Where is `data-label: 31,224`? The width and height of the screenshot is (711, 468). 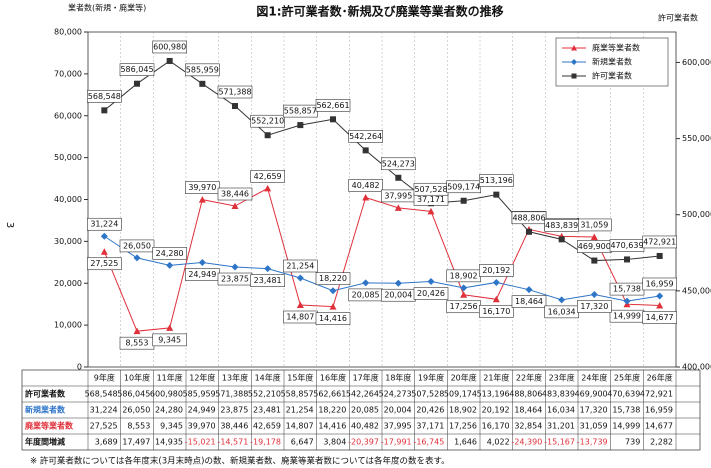
data-label: 31,224 is located at coordinates (104, 224).